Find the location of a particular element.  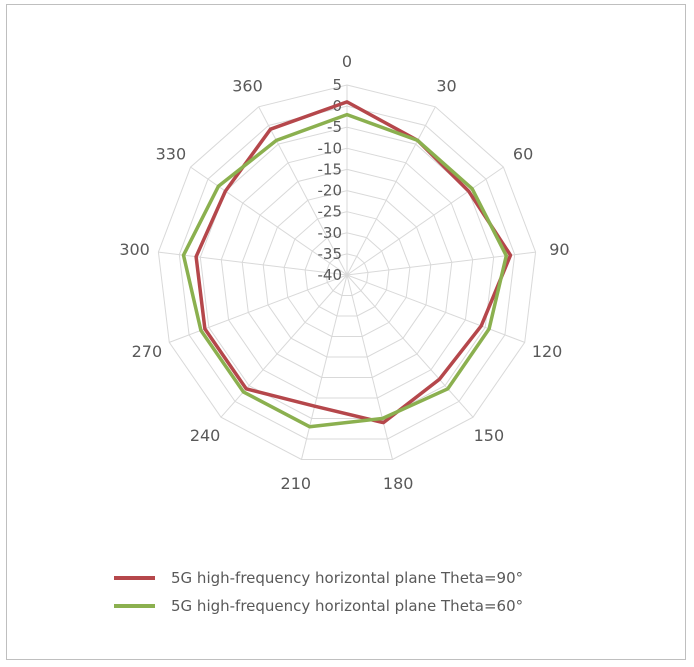

radial-tick-label: -30 is located at coordinates (330, 233).